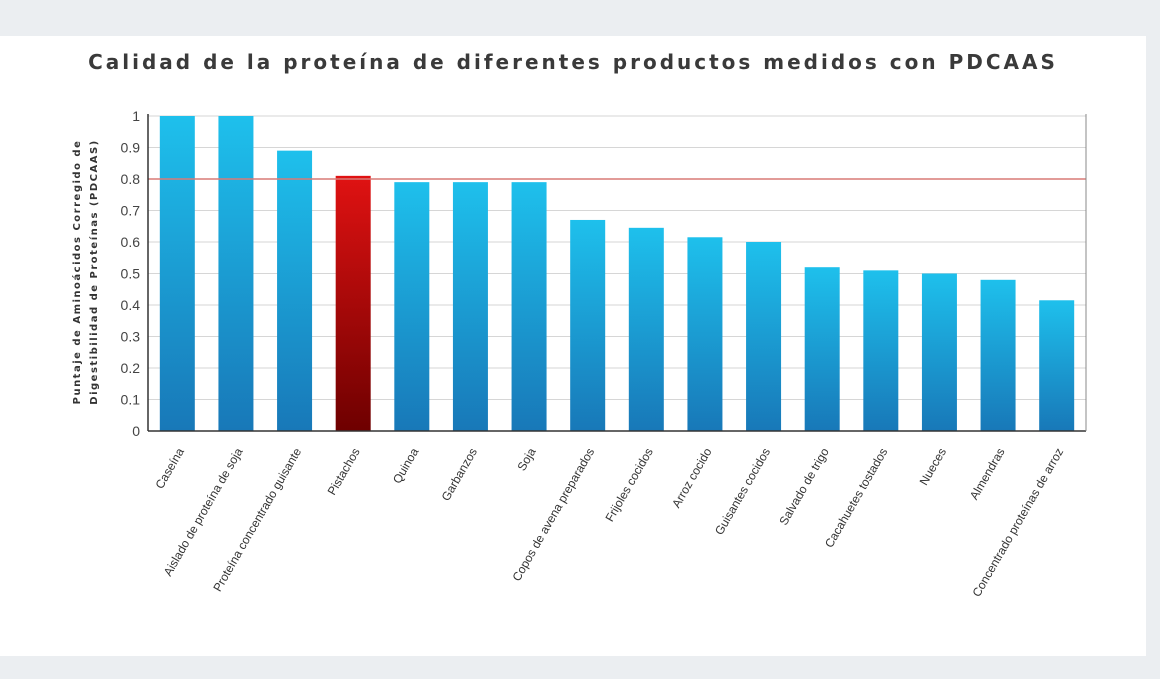  What do you see at coordinates (344, 472) in the screenshot?
I see `x-tick-label: Pistachos` at bounding box center [344, 472].